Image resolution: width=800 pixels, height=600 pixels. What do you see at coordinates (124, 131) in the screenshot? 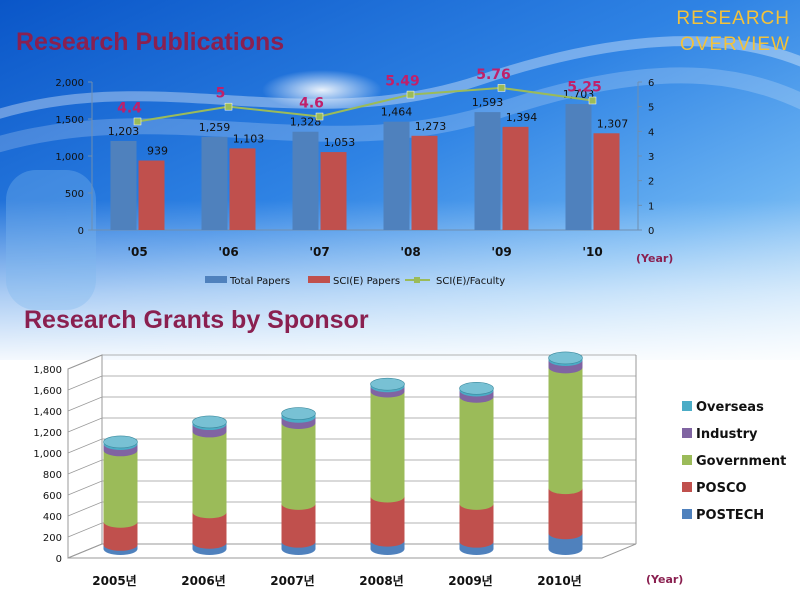
I see `data-label-total: 1,203` at bounding box center [124, 131].